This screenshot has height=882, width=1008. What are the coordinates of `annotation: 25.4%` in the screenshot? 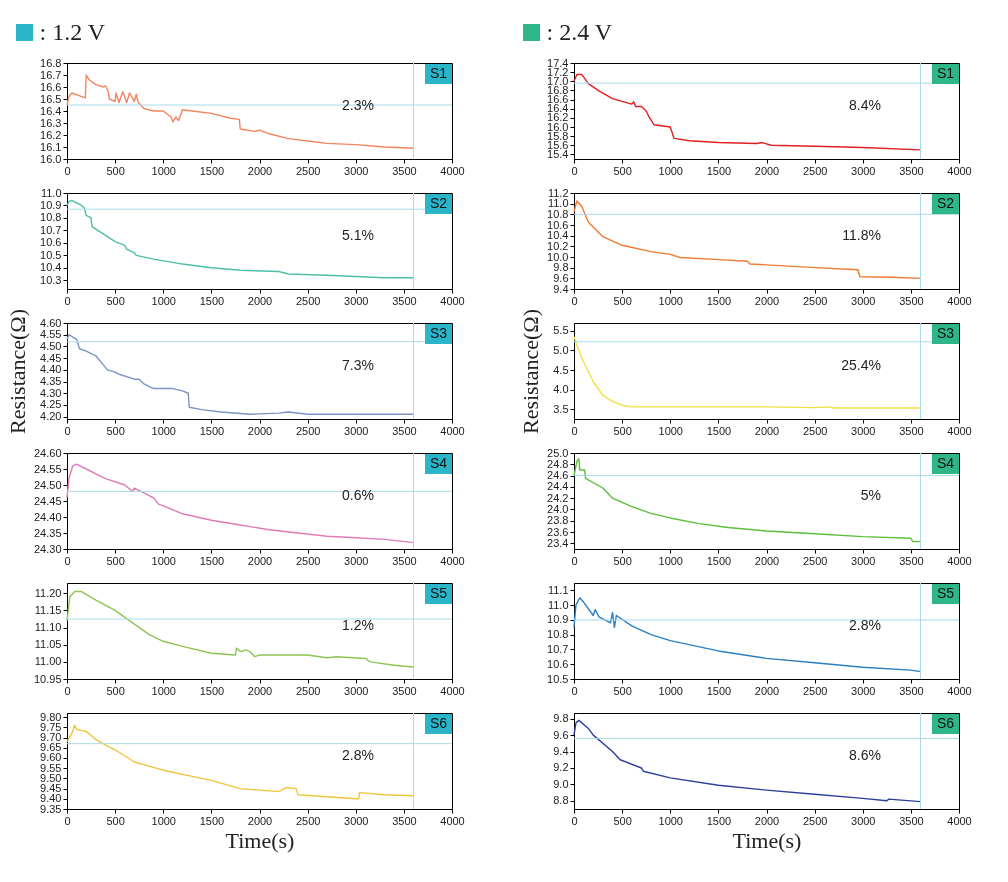 It's located at (861, 365).